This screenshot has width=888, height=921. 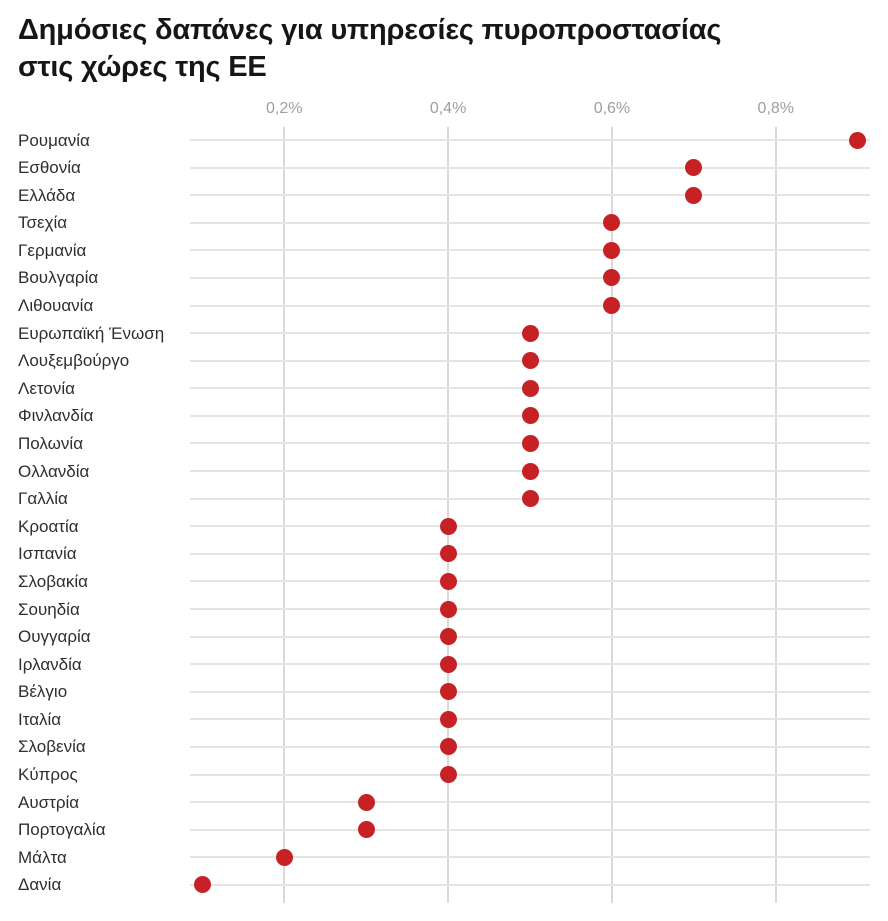 What do you see at coordinates (56, 416) in the screenshot?
I see `country-label: Φινλανδία` at bounding box center [56, 416].